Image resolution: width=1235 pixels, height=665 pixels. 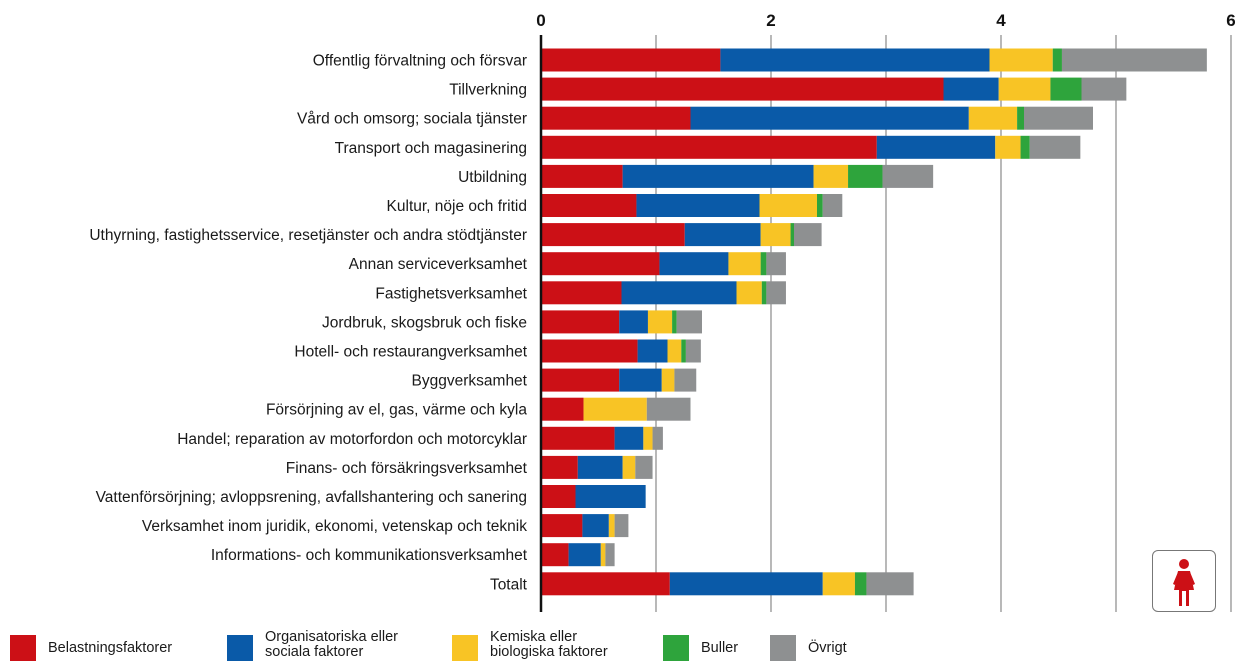 I want to click on legend-item-organisatoriska: Organisatoriska eller sociala faktorer, so click(x=312, y=644).